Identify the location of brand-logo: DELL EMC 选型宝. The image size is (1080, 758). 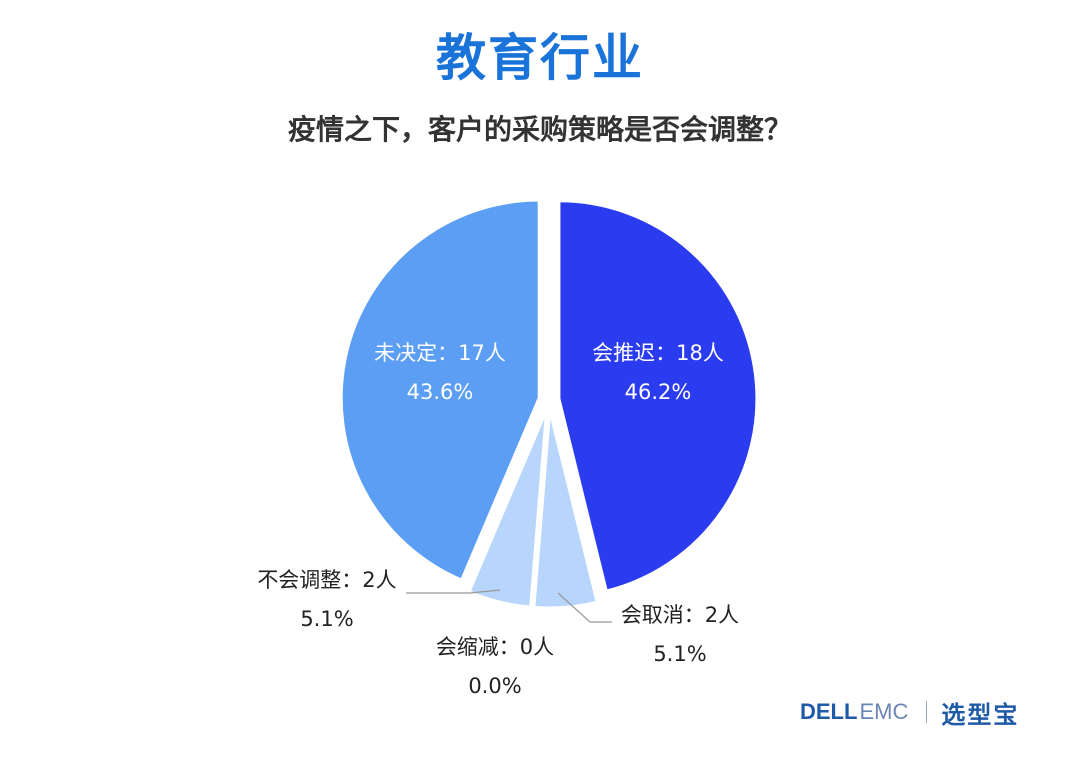
(909, 712).